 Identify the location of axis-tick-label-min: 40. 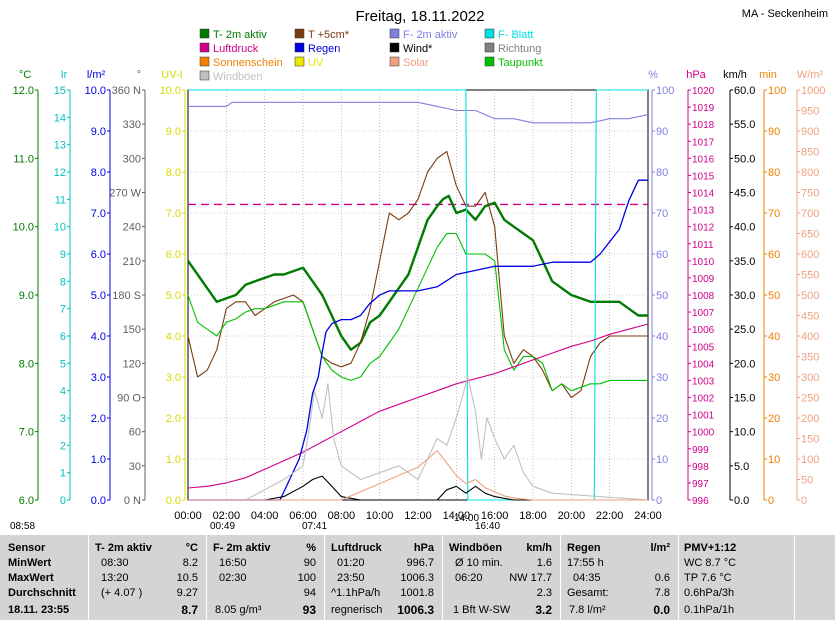
(774, 337).